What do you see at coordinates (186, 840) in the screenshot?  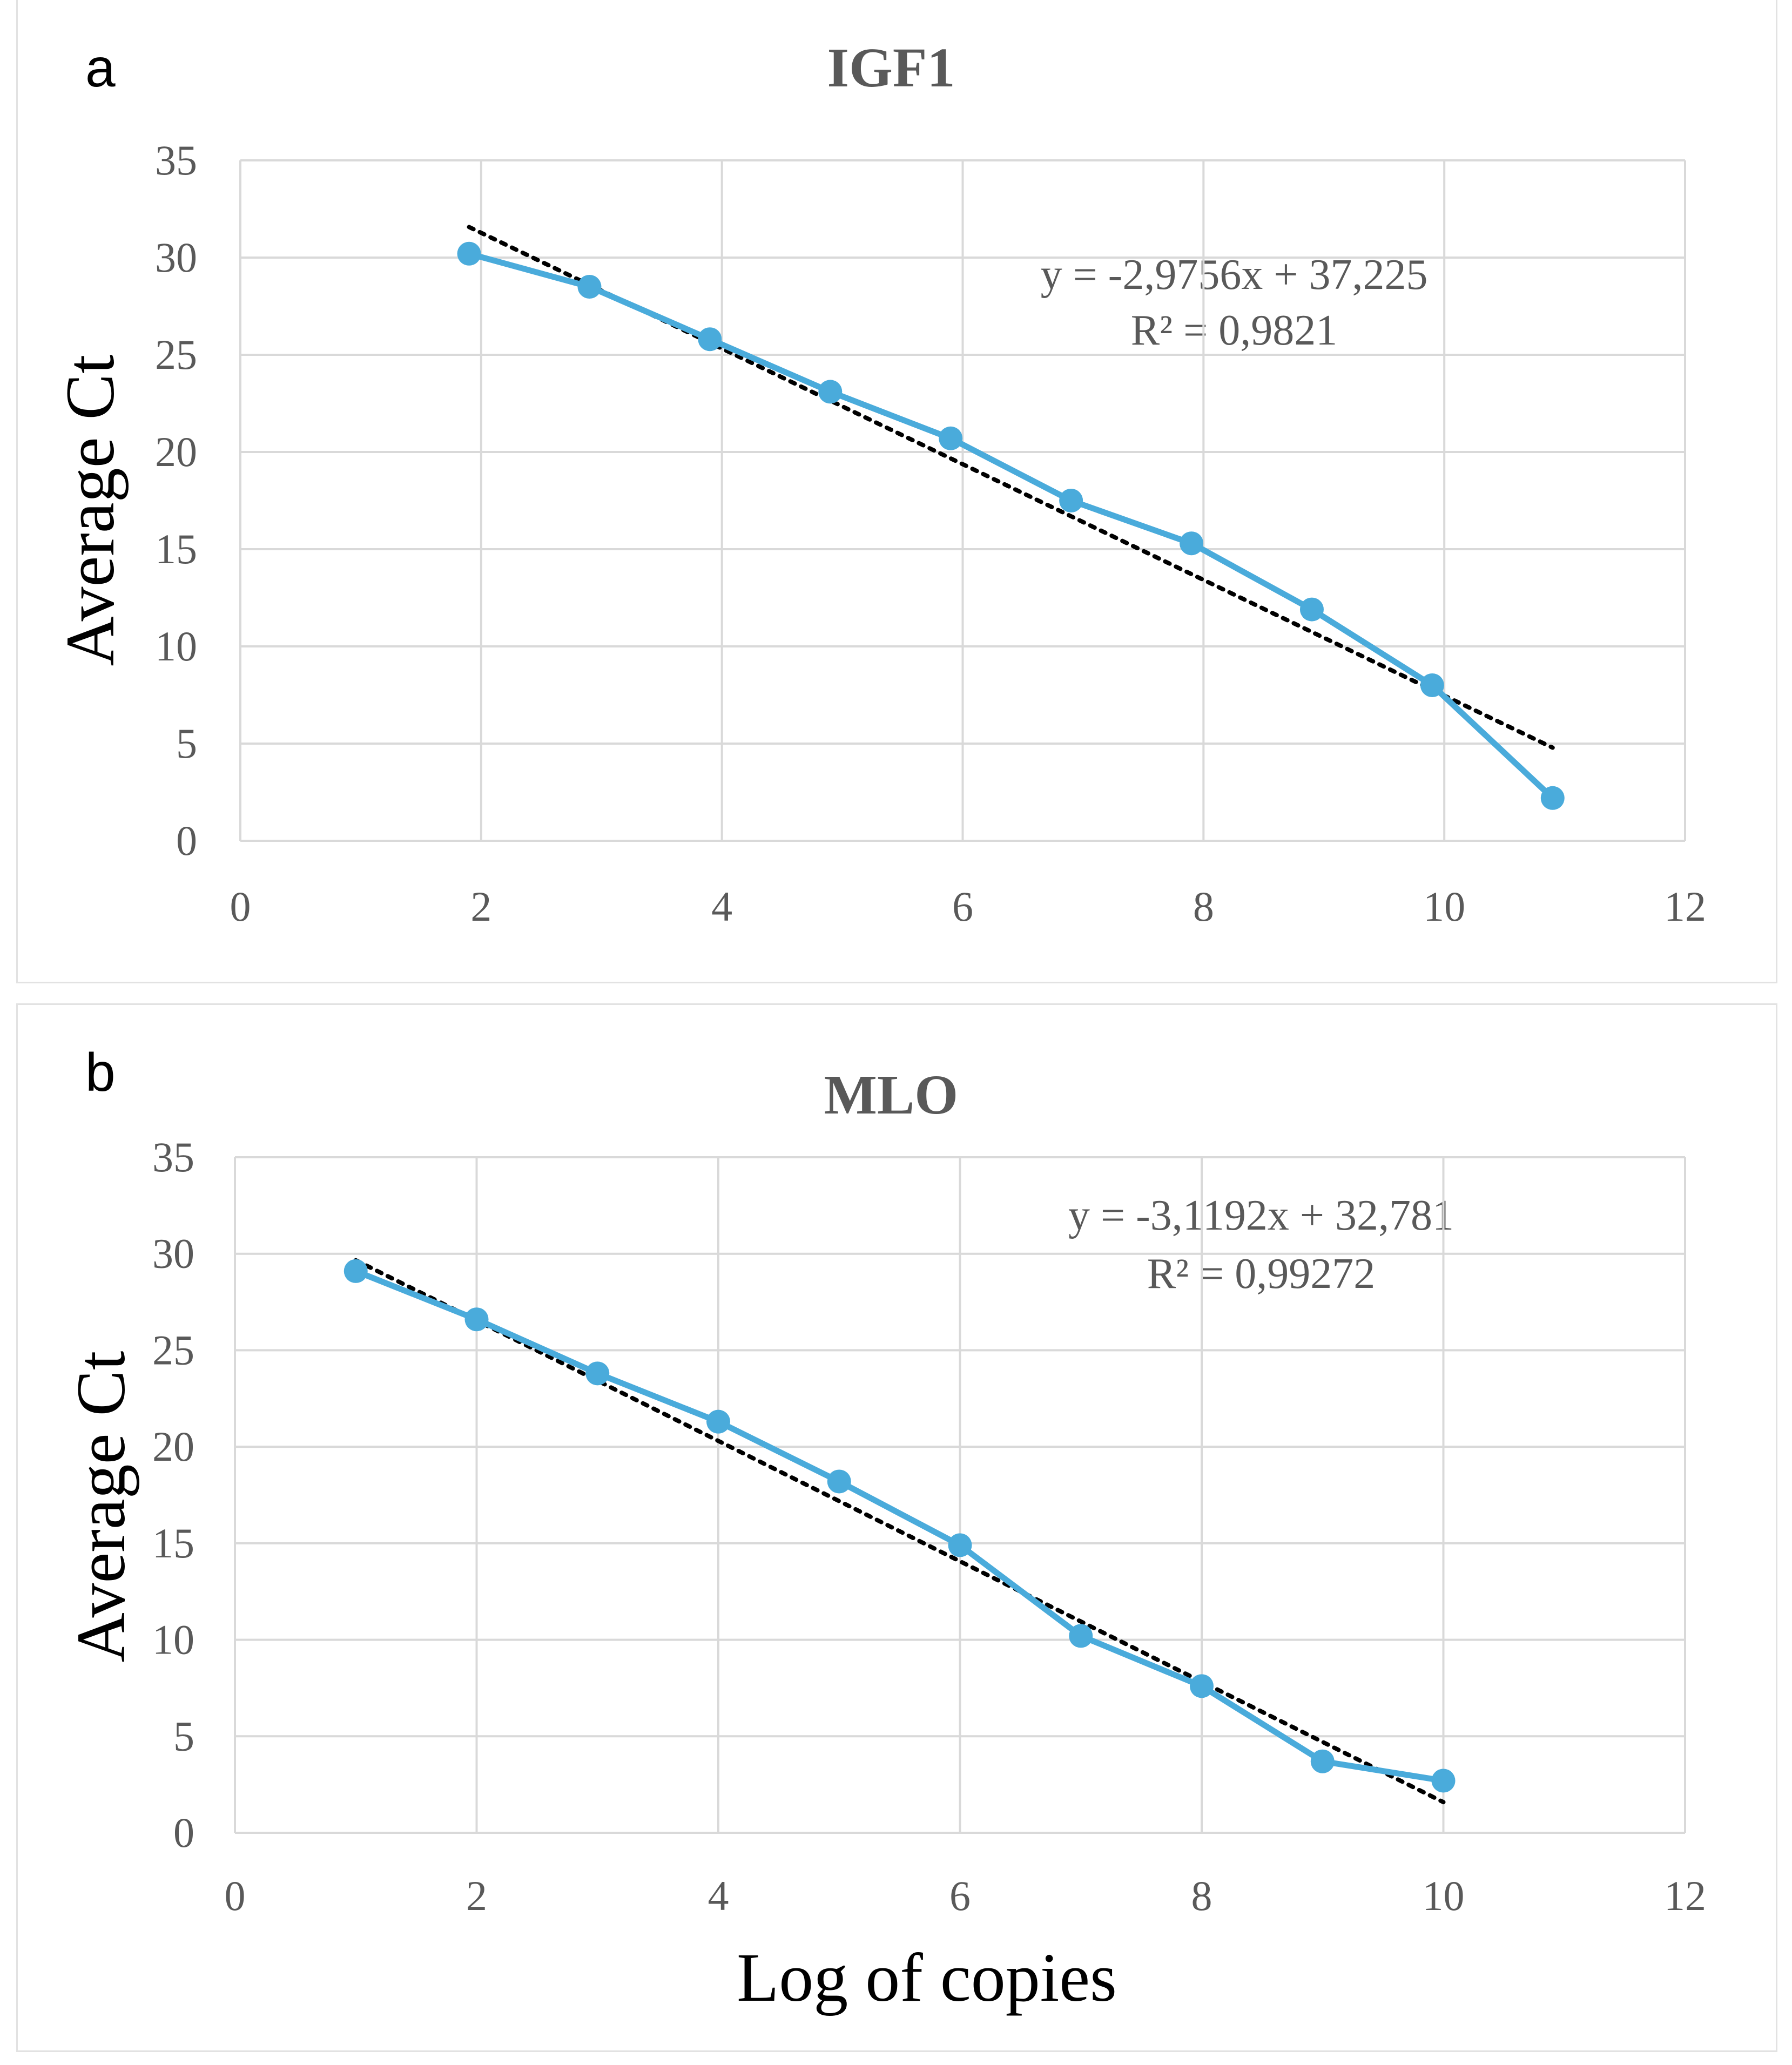 I see `panel-a-y-tick-label: 0` at bounding box center [186, 840].